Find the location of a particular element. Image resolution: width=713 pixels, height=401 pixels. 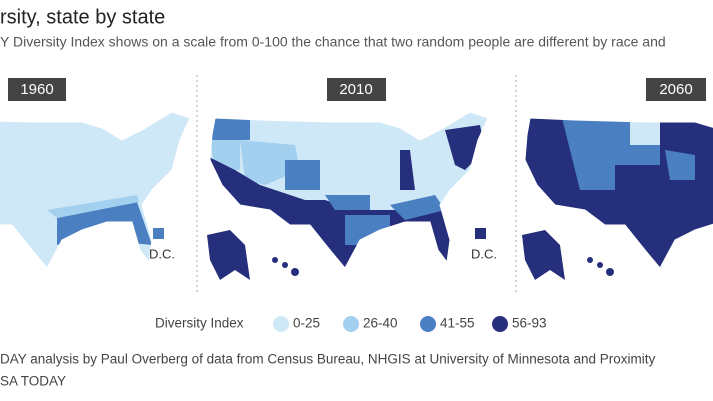

year: 2060 is located at coordinates (675, 89).